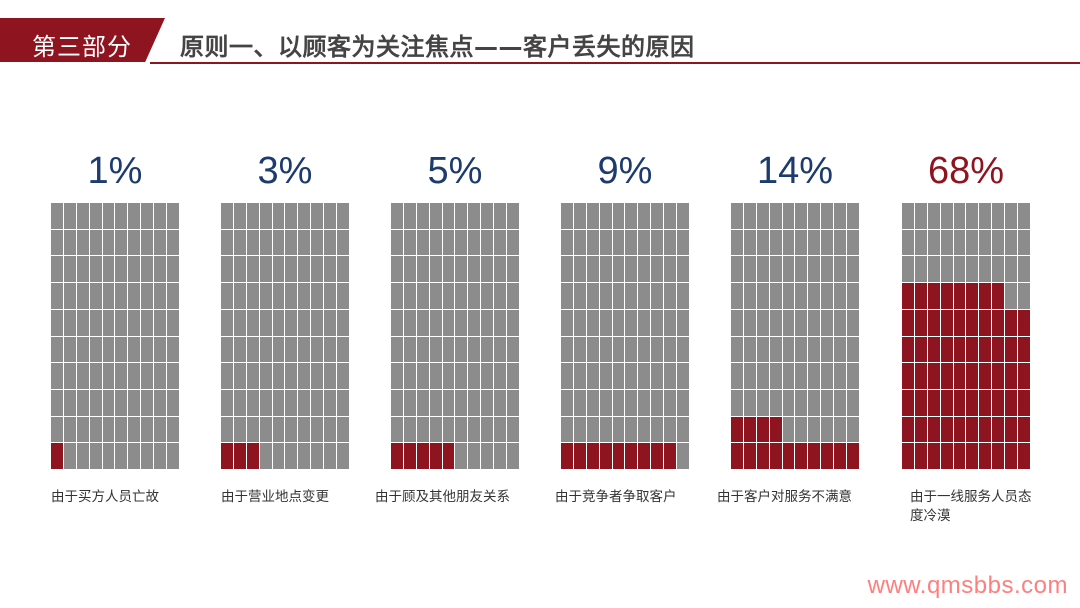  I want to click on caption-4: 由于竞争者争取客户, so click(616, 497).